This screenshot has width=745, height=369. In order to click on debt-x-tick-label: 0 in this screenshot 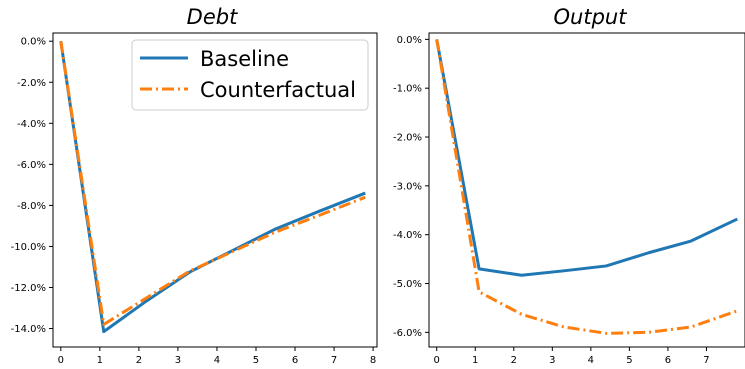, I will do `click(61, 360)`.